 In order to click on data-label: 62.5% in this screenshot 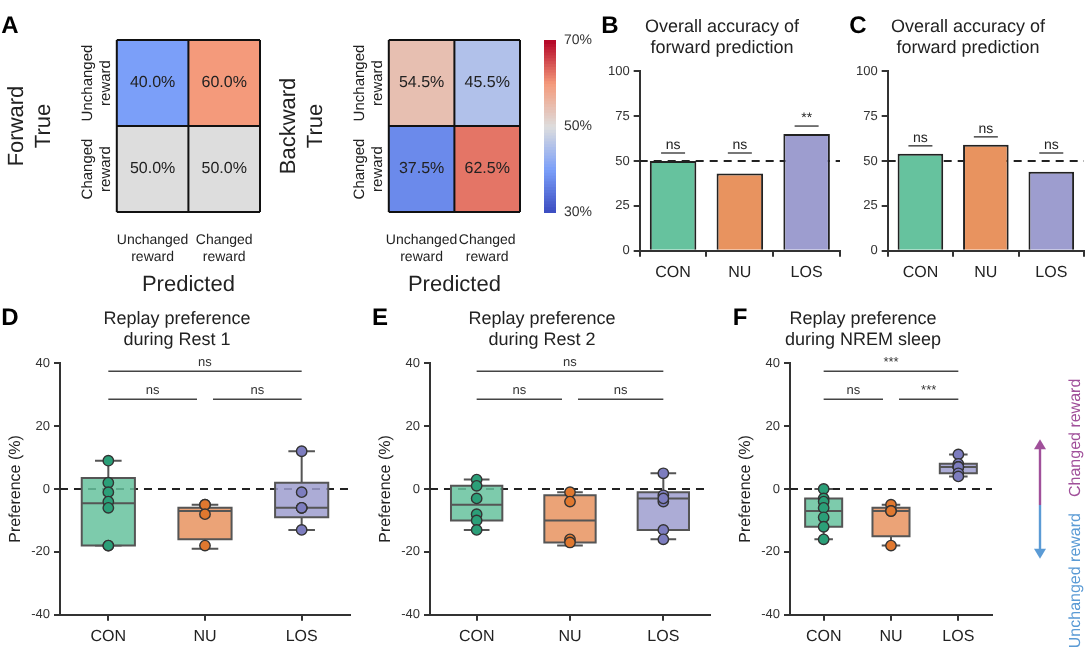, I will do `click(487, 168)`.